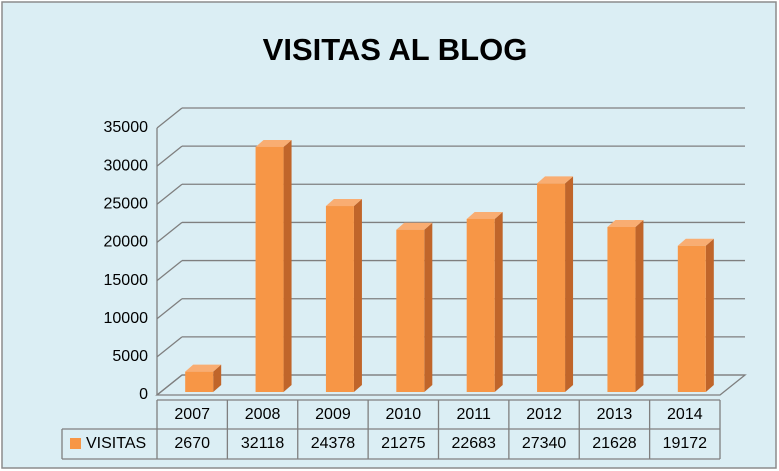  What do you see at coordinates (544, 443) in the screenshot?
I see `table-value: 27340` at bounding box center [544, 443].